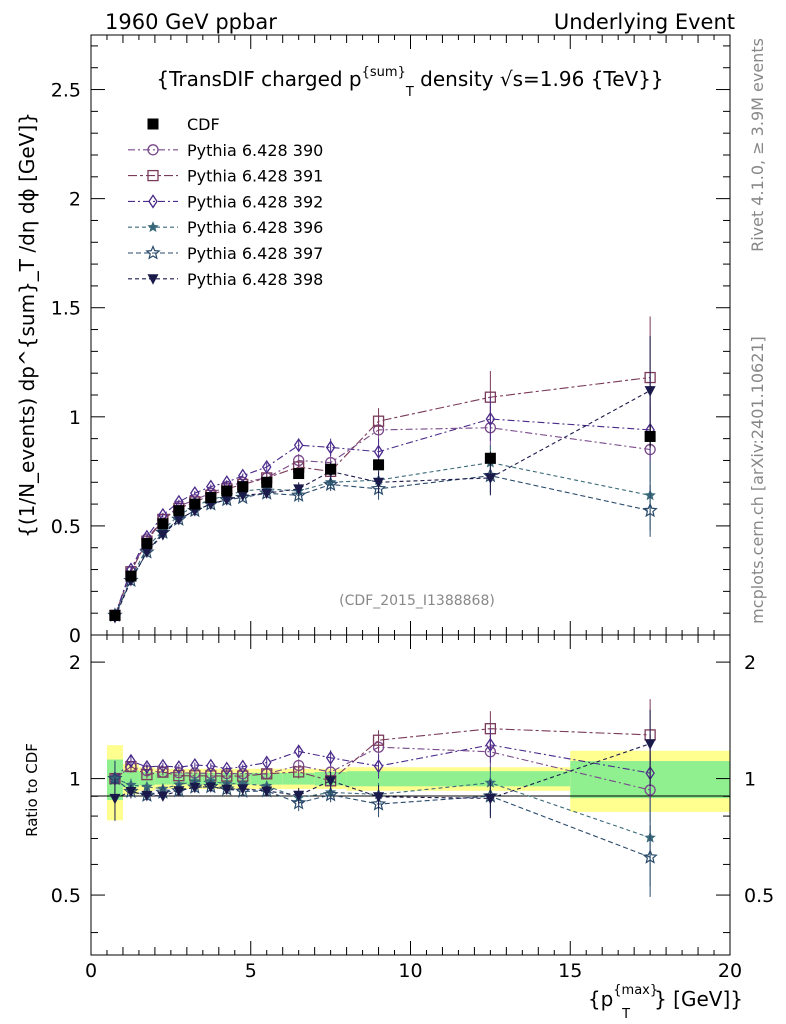 Image resolution: width=786 pixels, height=1024 pixels. What do you see at coordinates (225, 227) in the screenshot?
I see `legend-item: Pythia 6.428 396` at bounding box center [225, 227].